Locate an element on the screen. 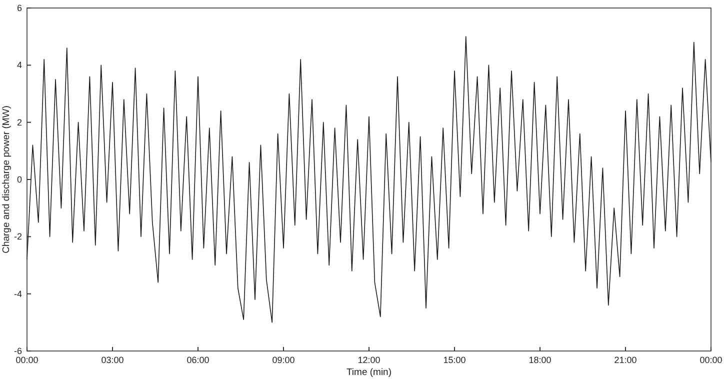 Image resolution: width=726 pixels, height=379 pixels. y-axis-title: Charge and discharge power (MW) is located at coordinates (6, 180).